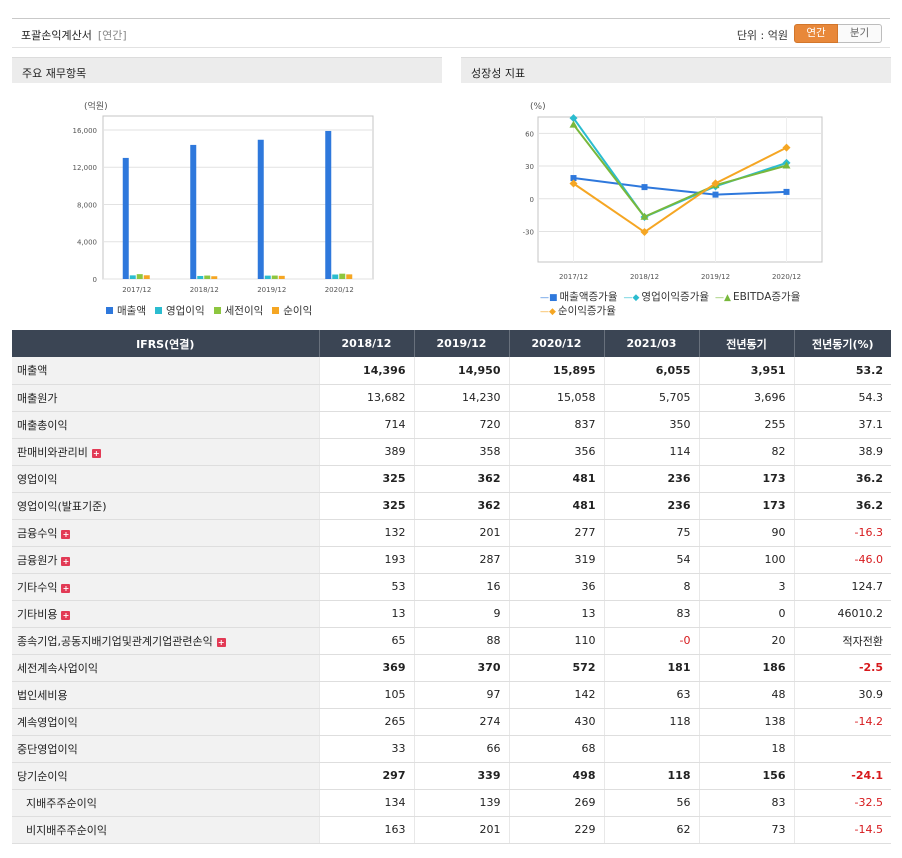 The height and width of the screenshot is (858, 902). What do you see at coordinates (631, 298) in the screenshot?
I see `legend-marker-icon: —◆` at bounding box center [631, 298].